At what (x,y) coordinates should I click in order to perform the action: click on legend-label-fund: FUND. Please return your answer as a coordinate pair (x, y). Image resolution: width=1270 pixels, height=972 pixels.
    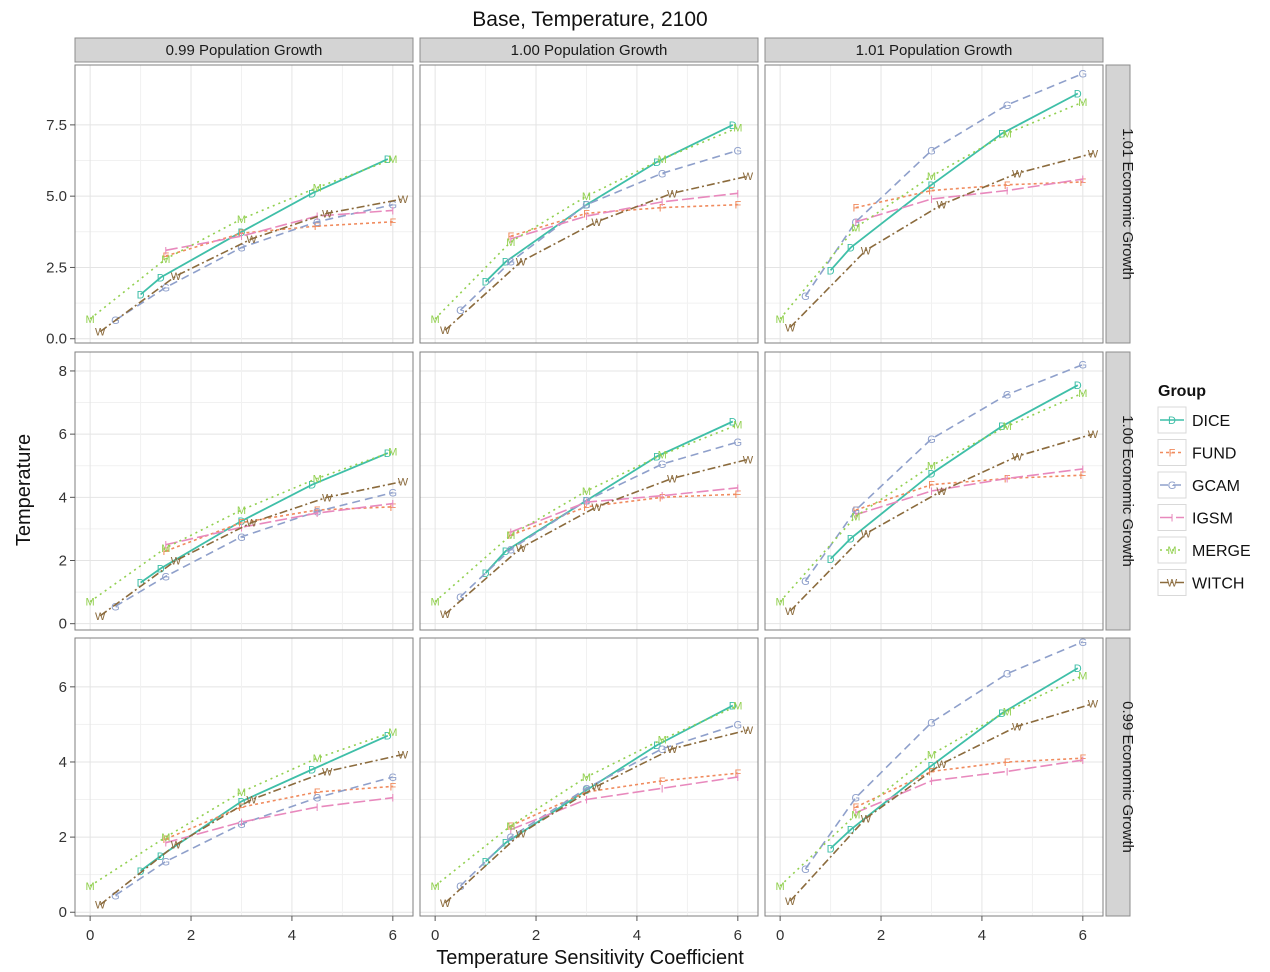
    Looking at the image, I should click on (1214, 454).